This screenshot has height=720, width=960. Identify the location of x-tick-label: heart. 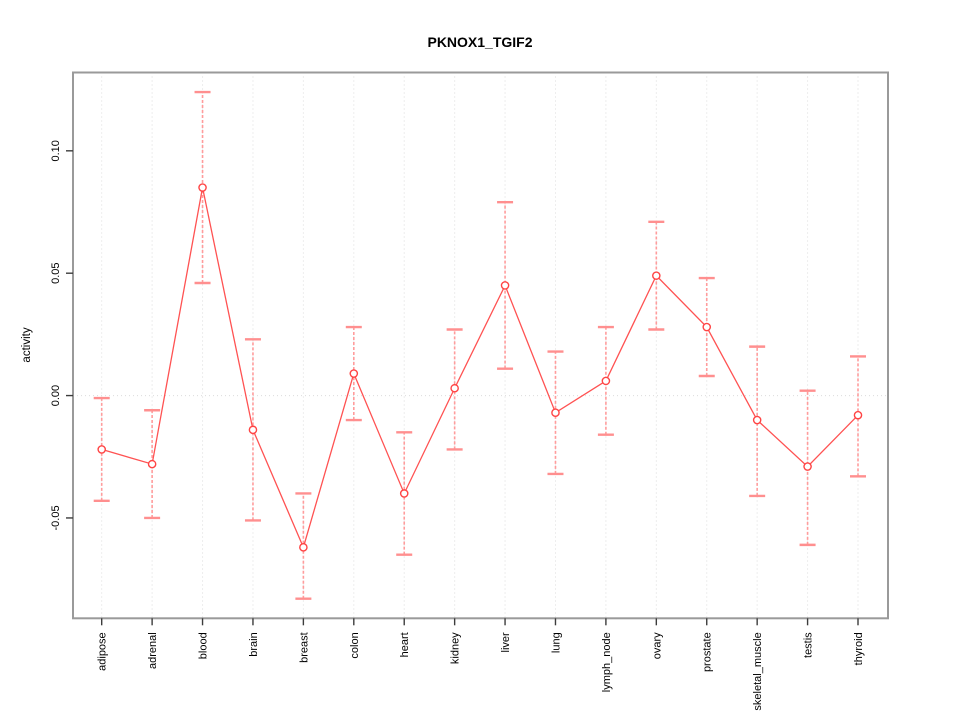
(405, 644).